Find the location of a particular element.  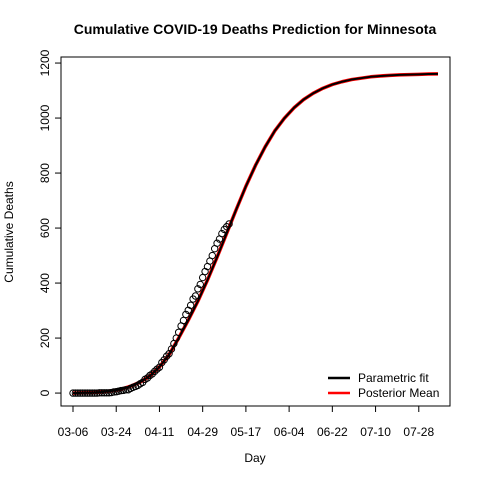

y-tick-label: 200 is located at coordinates (45, 338).